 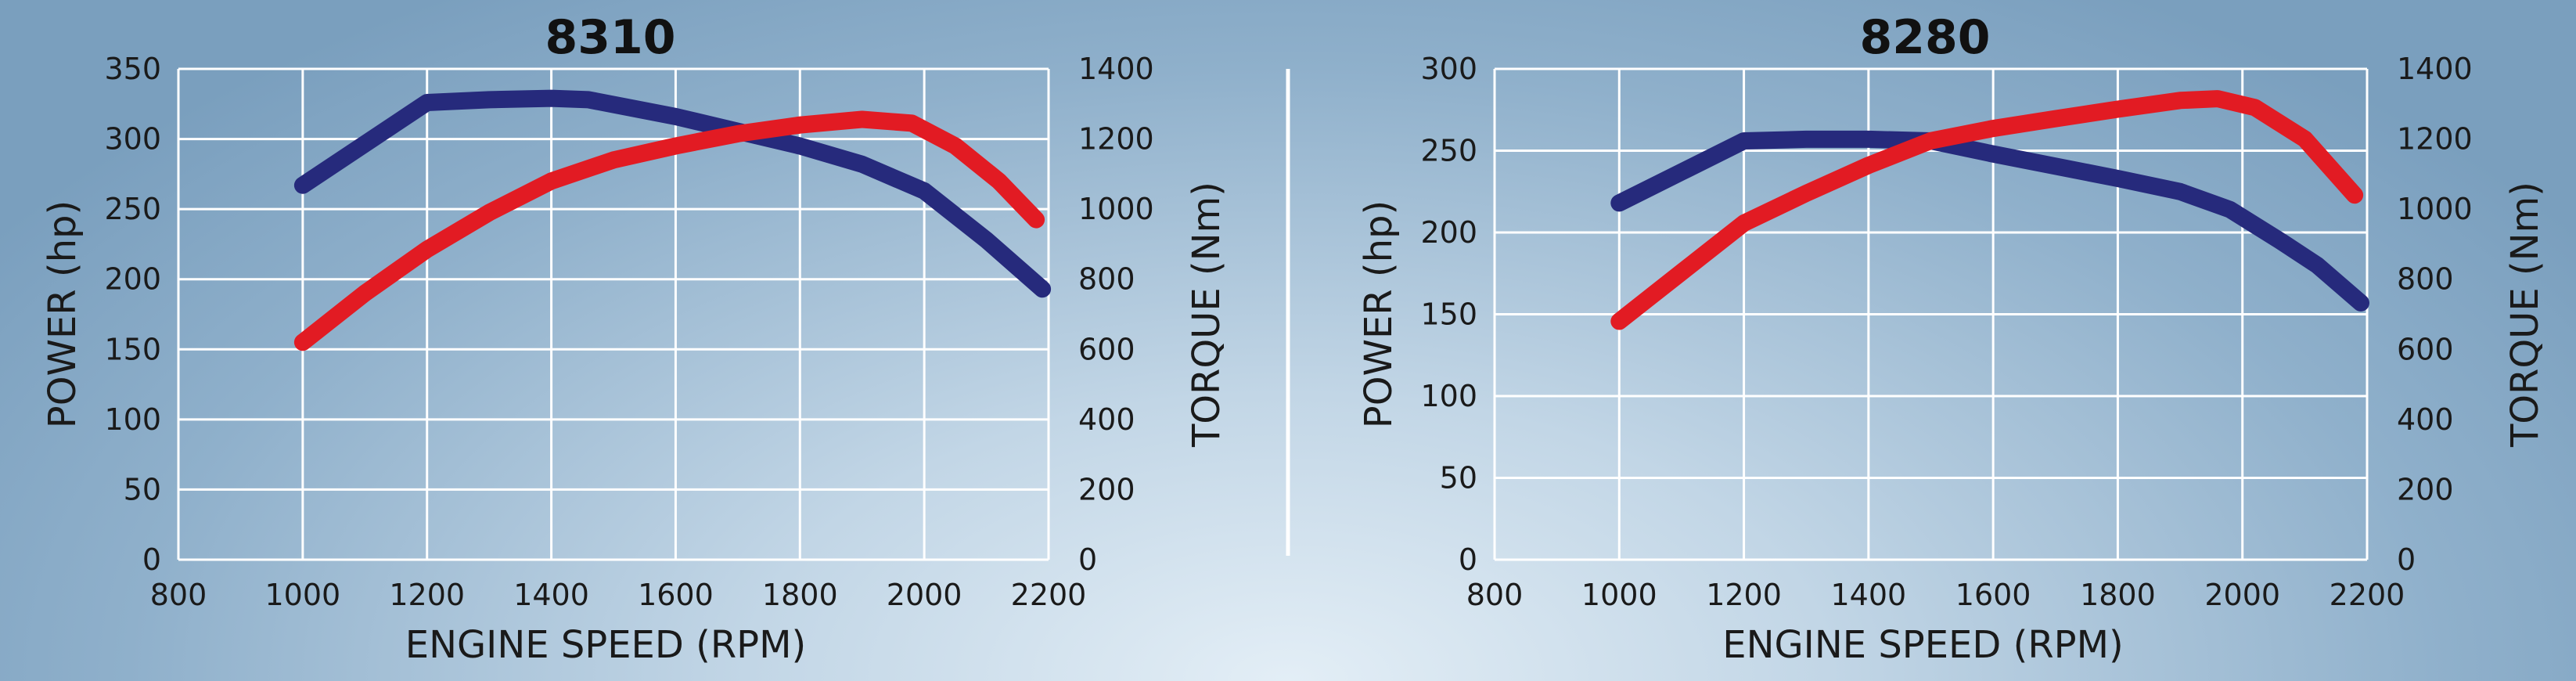 I want to click on chart-title: 8280, so click(x=1925, y=37).